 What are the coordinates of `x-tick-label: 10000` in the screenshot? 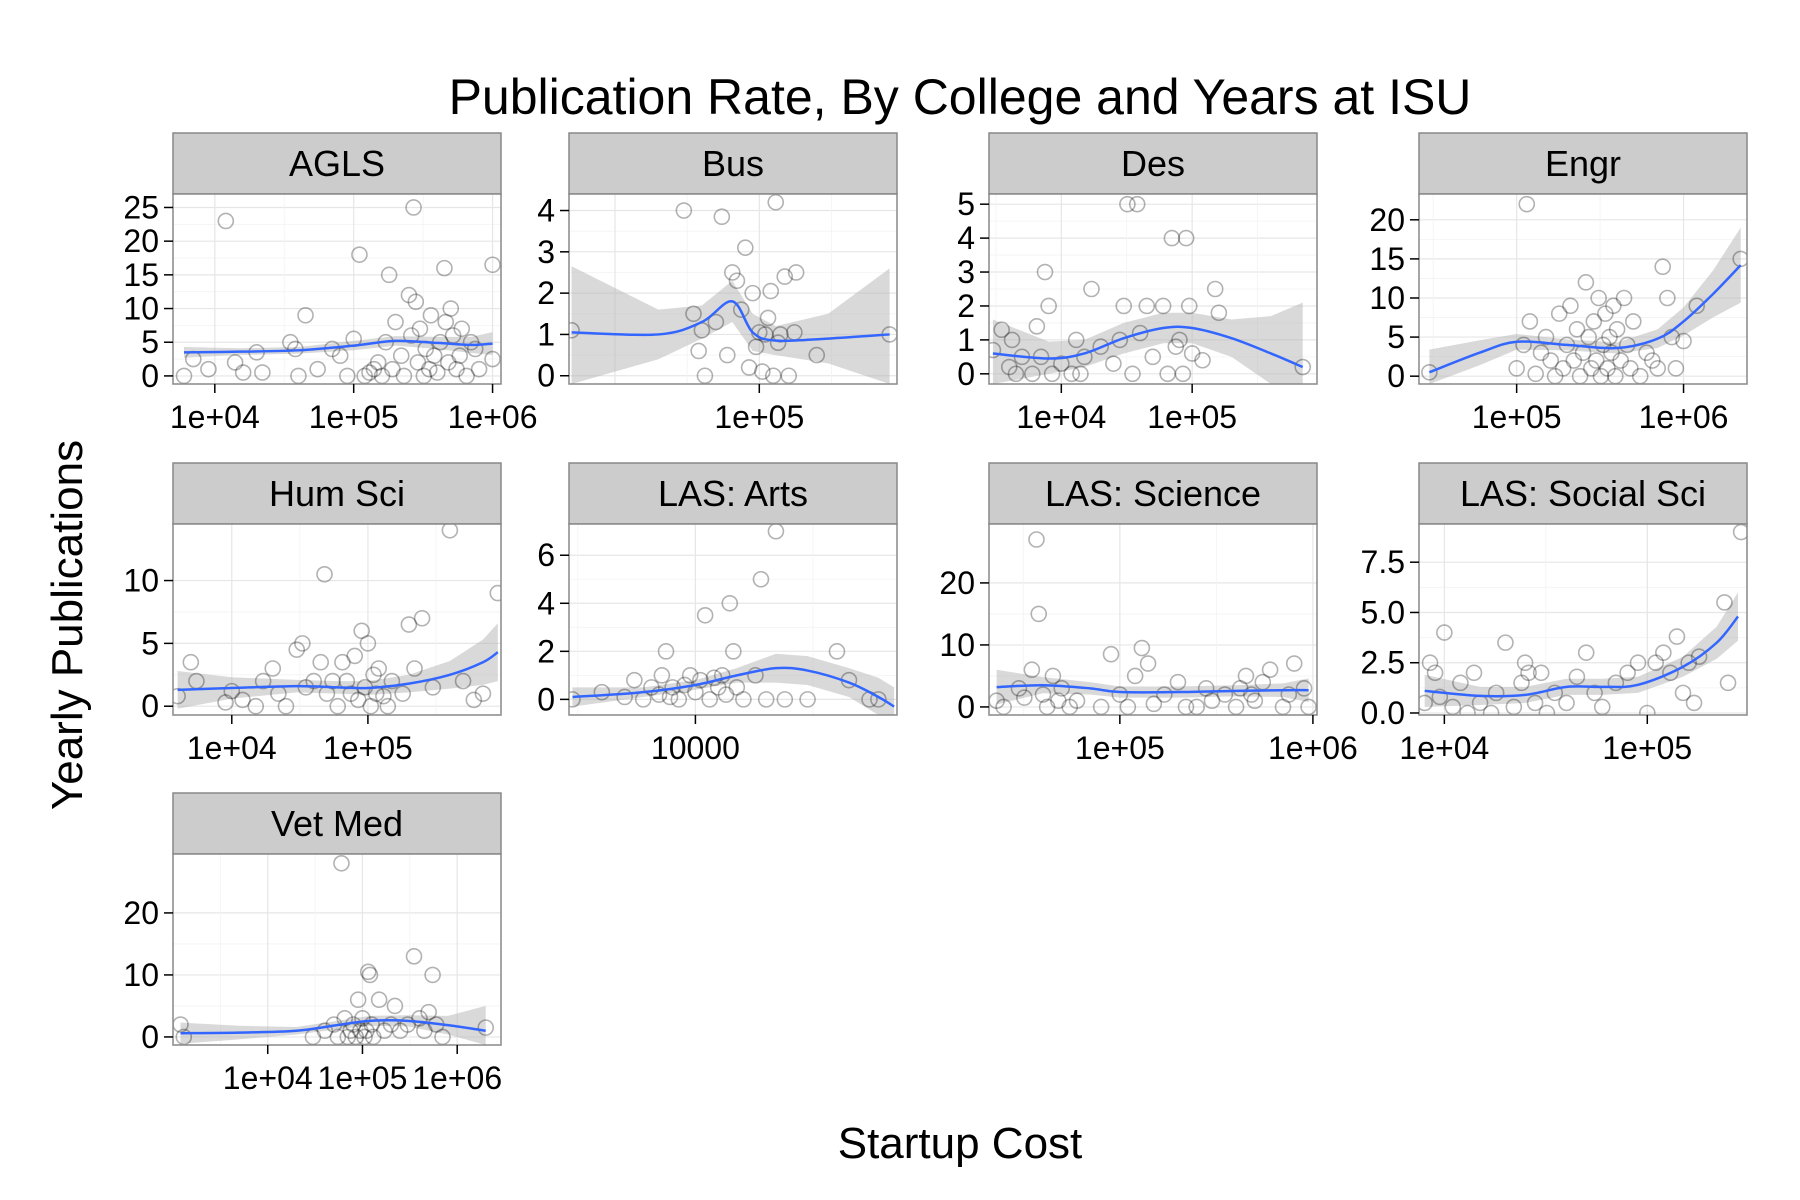 It's located at (695, 748).